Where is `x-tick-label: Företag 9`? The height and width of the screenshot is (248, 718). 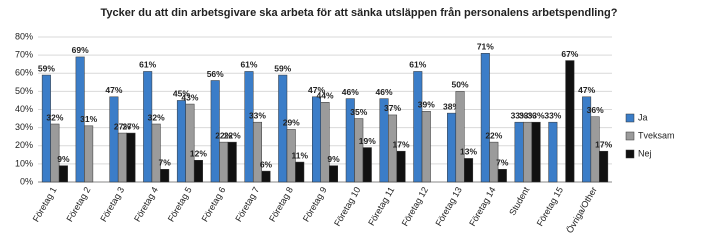 x-tick-label: Företag 9 is located at coordinates (315, 204).